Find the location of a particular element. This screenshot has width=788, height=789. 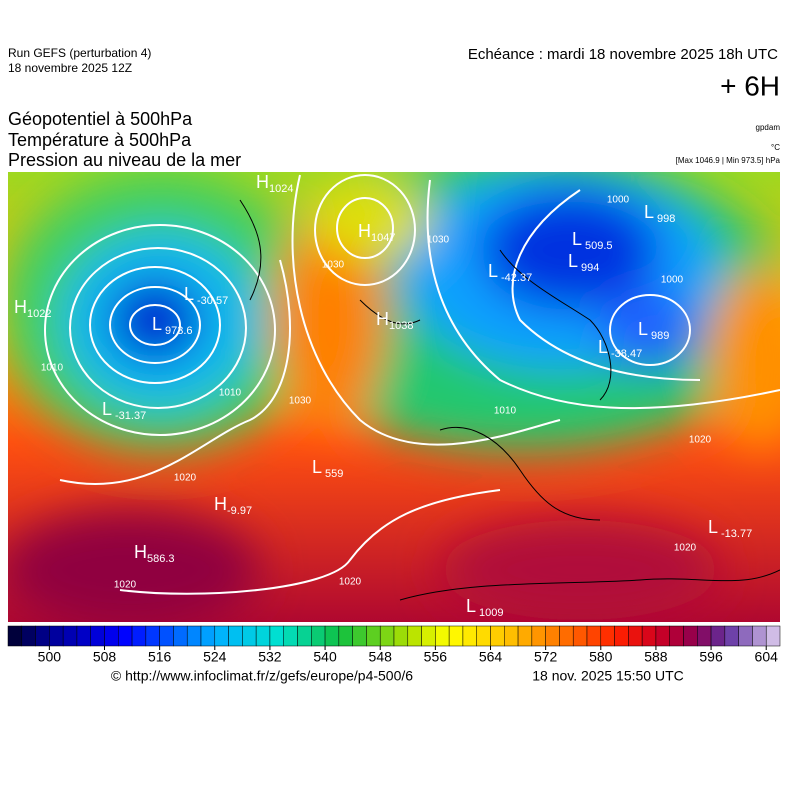

colorbar-tick-label: 516 is located at coordinates (160, 657).